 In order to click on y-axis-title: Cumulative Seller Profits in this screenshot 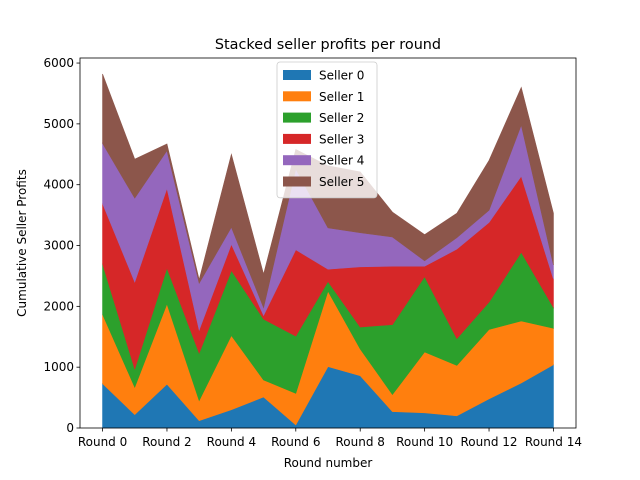, I will do `click(22, 243)`.